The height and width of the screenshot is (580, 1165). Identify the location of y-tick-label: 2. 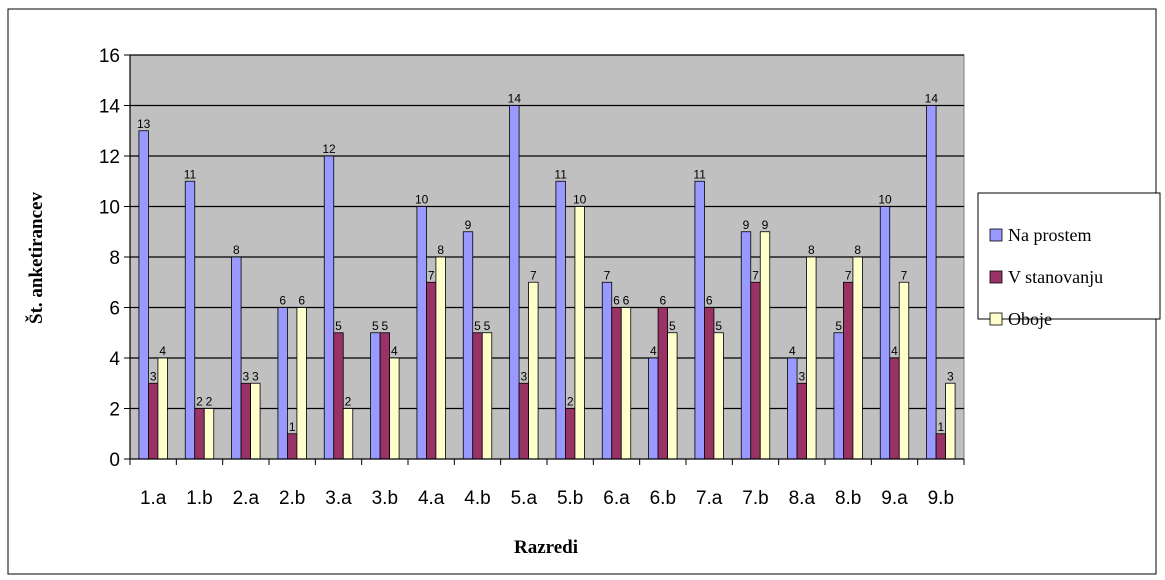
(114, 410).